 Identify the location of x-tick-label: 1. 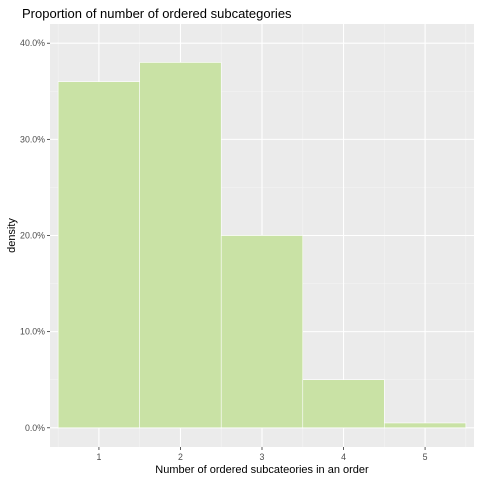
(98, 457).